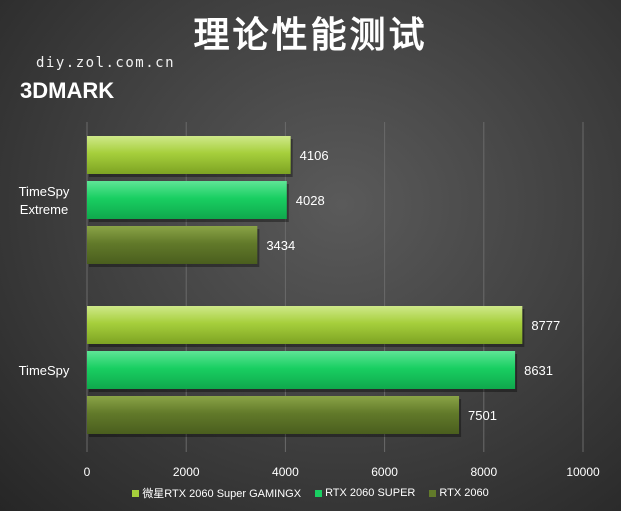 This screenshot has width=621, height=511. Describe the element at coordinates (44, 209) in the screenshot. I see `category-label: Extreme` at that location.